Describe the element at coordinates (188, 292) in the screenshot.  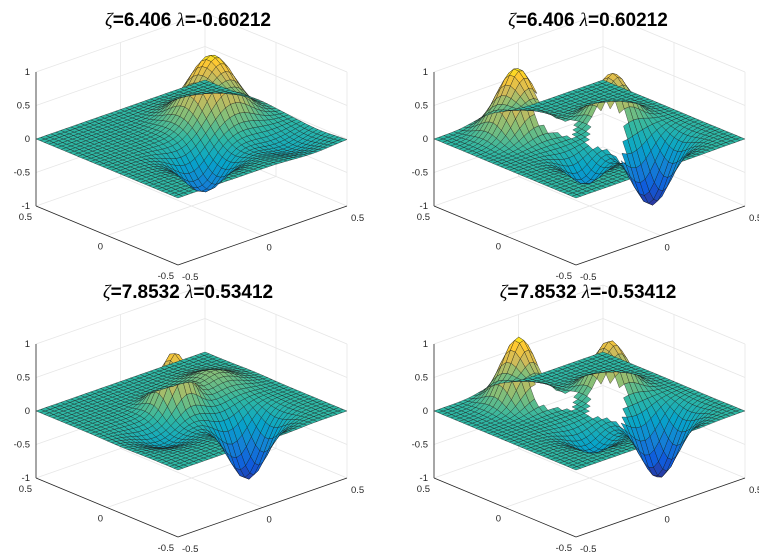
I see `panel-title: ζ=7.8532 λ=0.53412` at that location.